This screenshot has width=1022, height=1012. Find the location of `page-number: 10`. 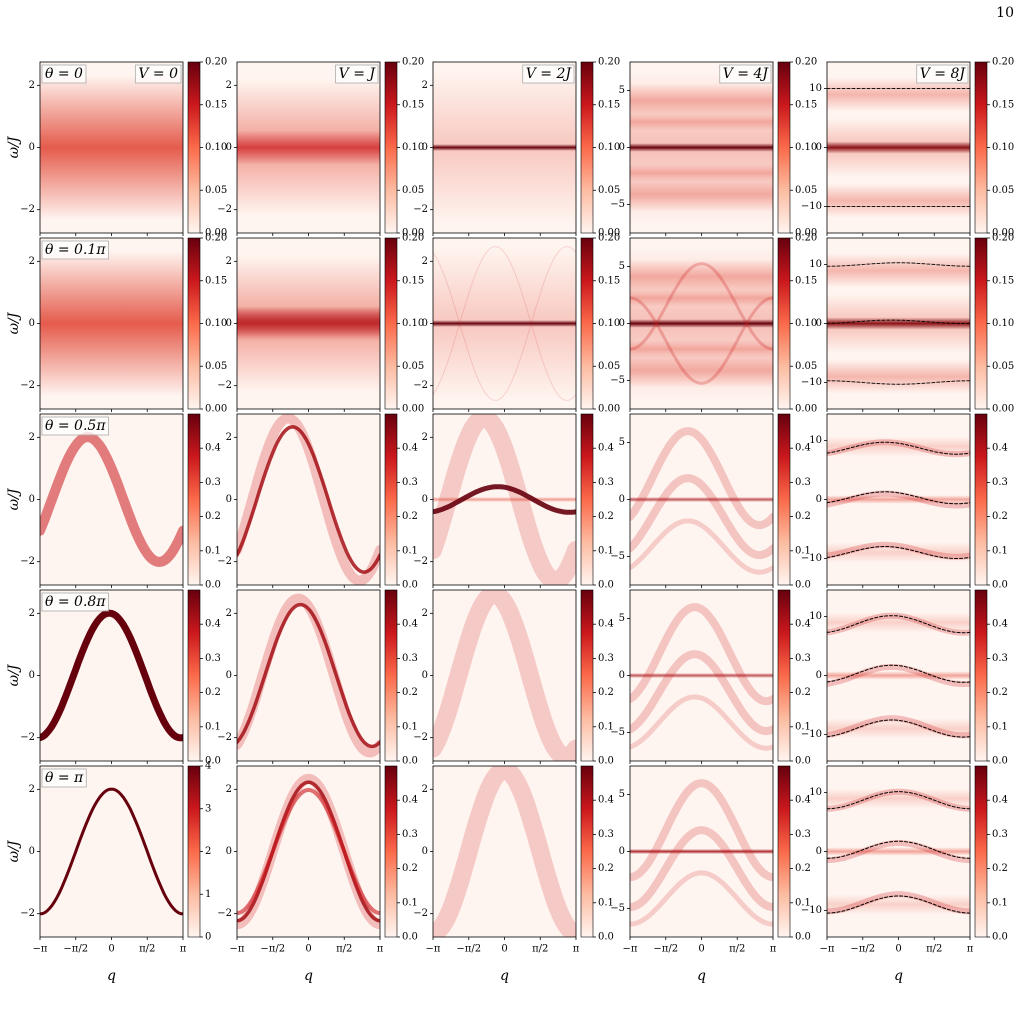

page-number: 10 is located at coordinates (1005, 13).